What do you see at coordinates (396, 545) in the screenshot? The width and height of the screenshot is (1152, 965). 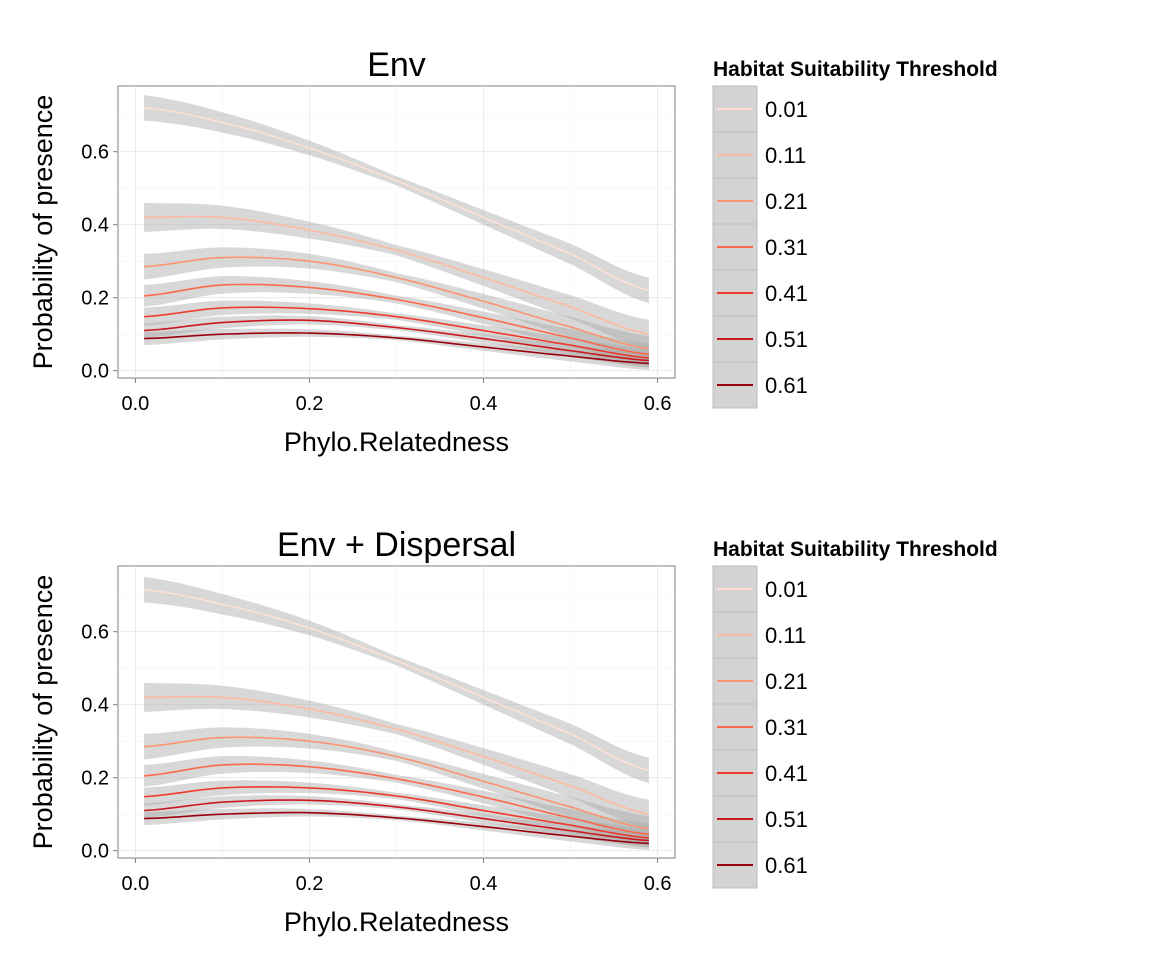 I see `chart-title: Env + Dispersal` at bounding box center [396, 545].